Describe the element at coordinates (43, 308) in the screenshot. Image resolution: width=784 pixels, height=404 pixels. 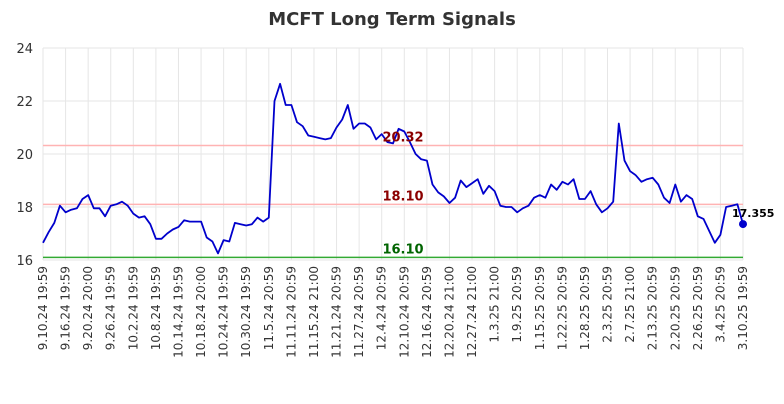
I see `x-tick-label: 9.10.24 19:59` at that location.